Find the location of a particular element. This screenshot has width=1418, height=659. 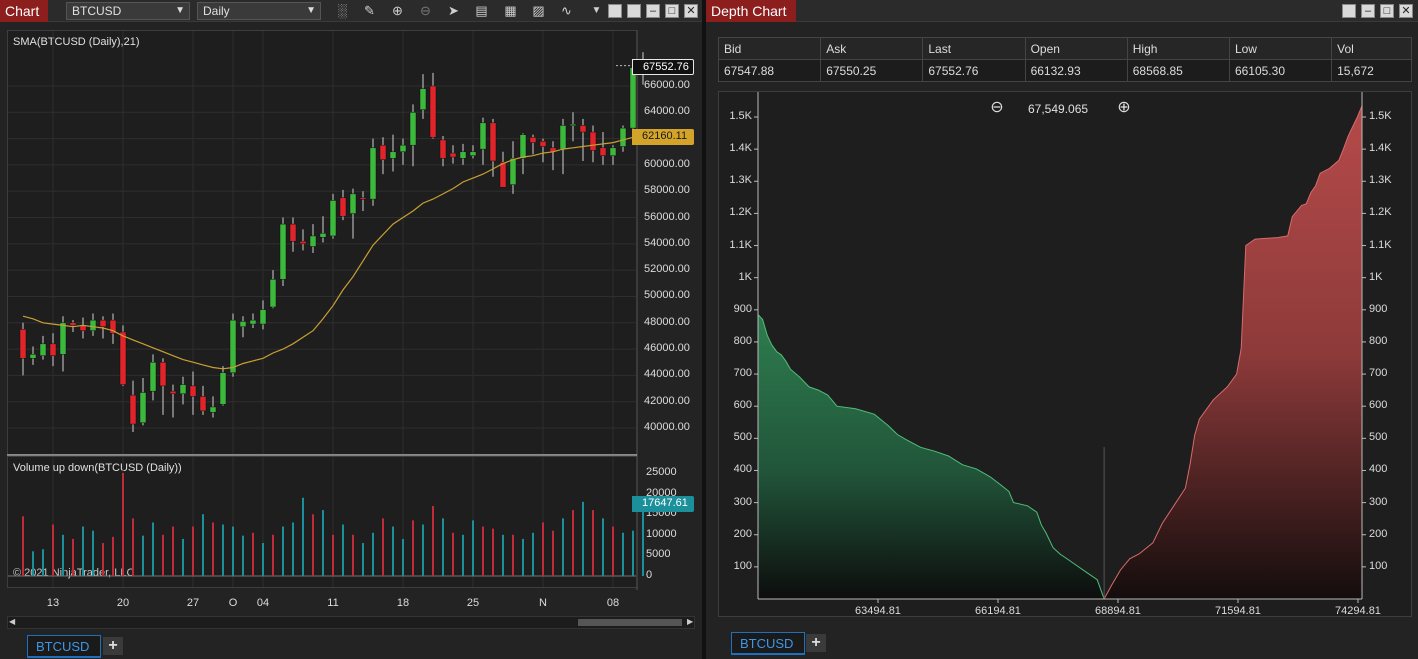

ask-depth-area is located at coordinates (1233, 352).